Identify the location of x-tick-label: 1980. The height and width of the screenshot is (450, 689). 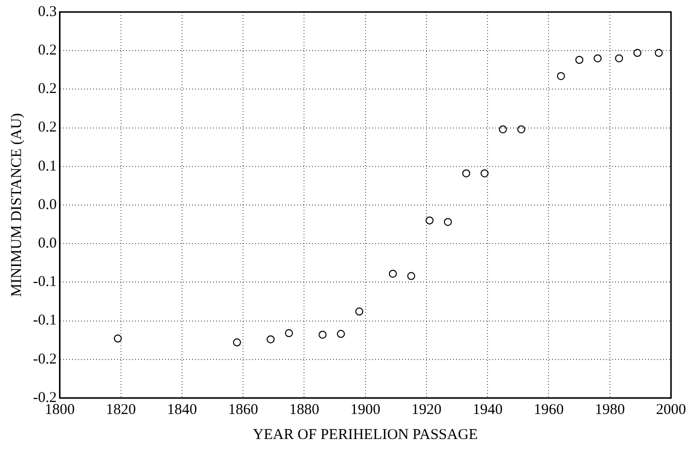
(609, 410).